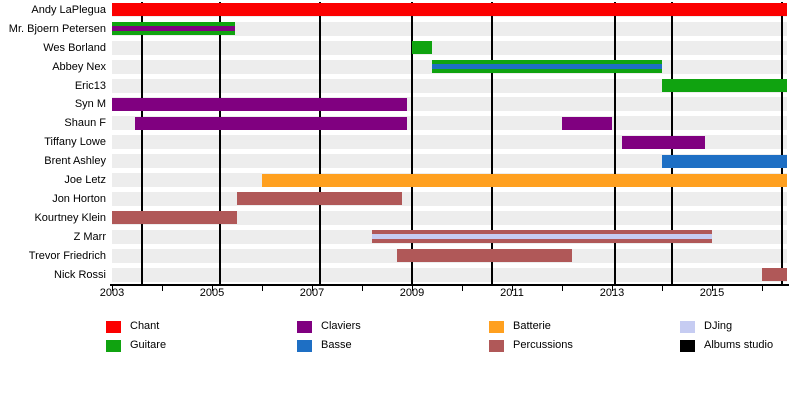 The image size is (800, 400). Describe the element at coordinates (449, 284) in the screenshot. I see `x-axis-line` at that location.